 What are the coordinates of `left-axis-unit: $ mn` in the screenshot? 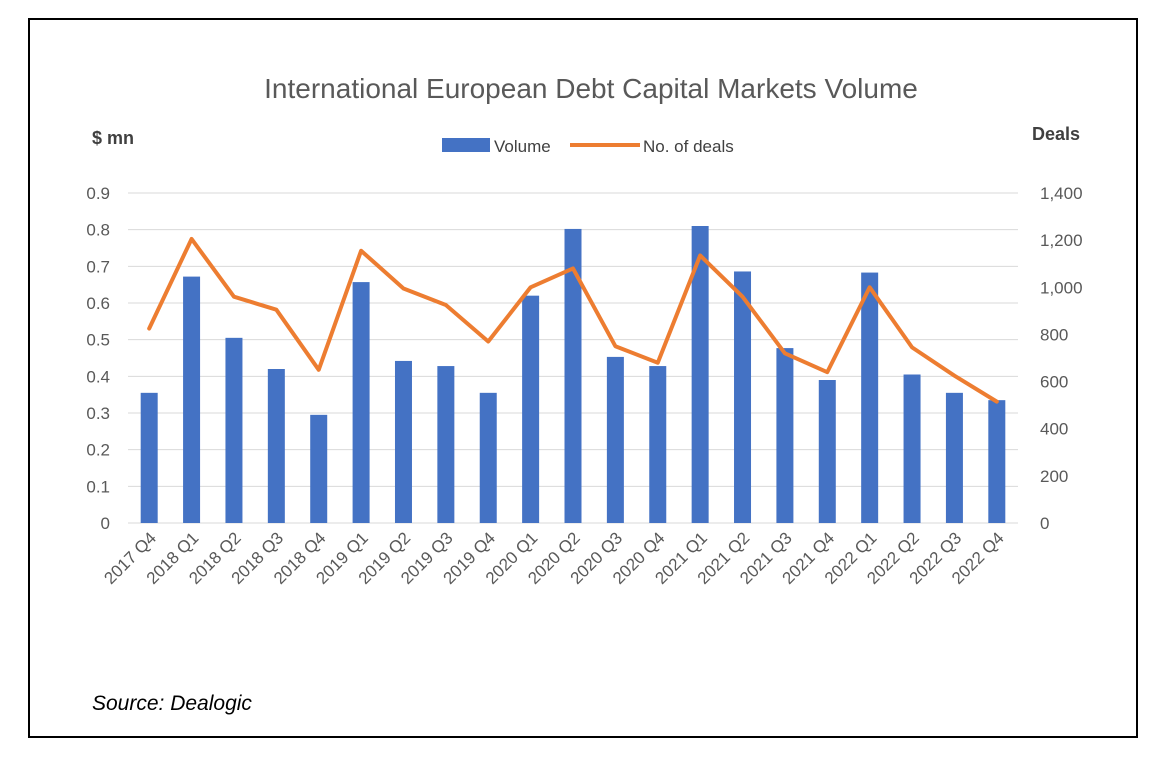 It's located at (113, 138).